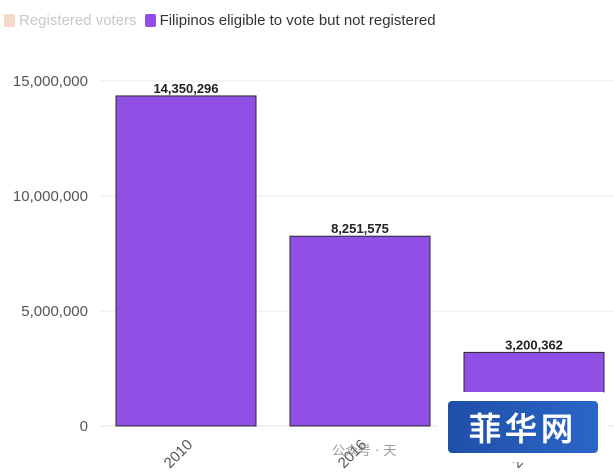 Image resolution: width=614 pixels, height=475 pixels. I want to click on watermark-logo-badge: 菲华网, so click(523, 427).